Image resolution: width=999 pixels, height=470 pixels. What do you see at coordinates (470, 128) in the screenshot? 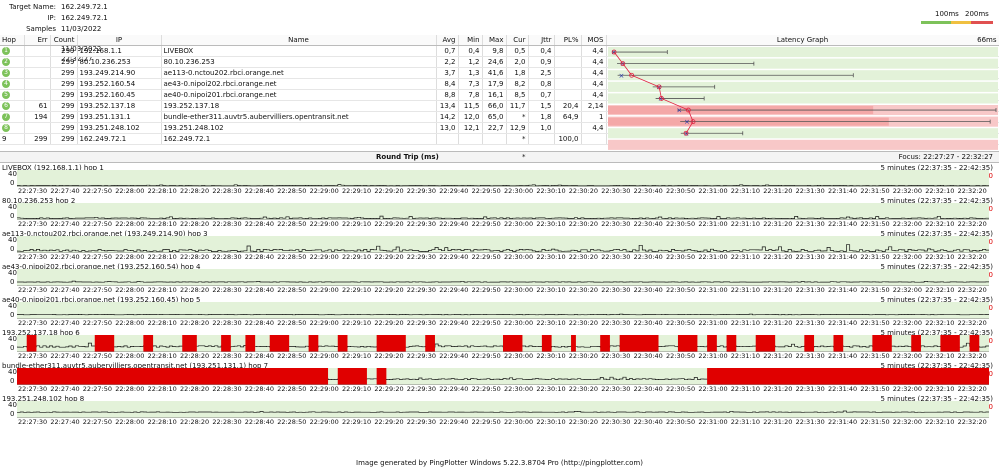
I see `hop-min-cell: 12,1` at bounding box center [470, 128].